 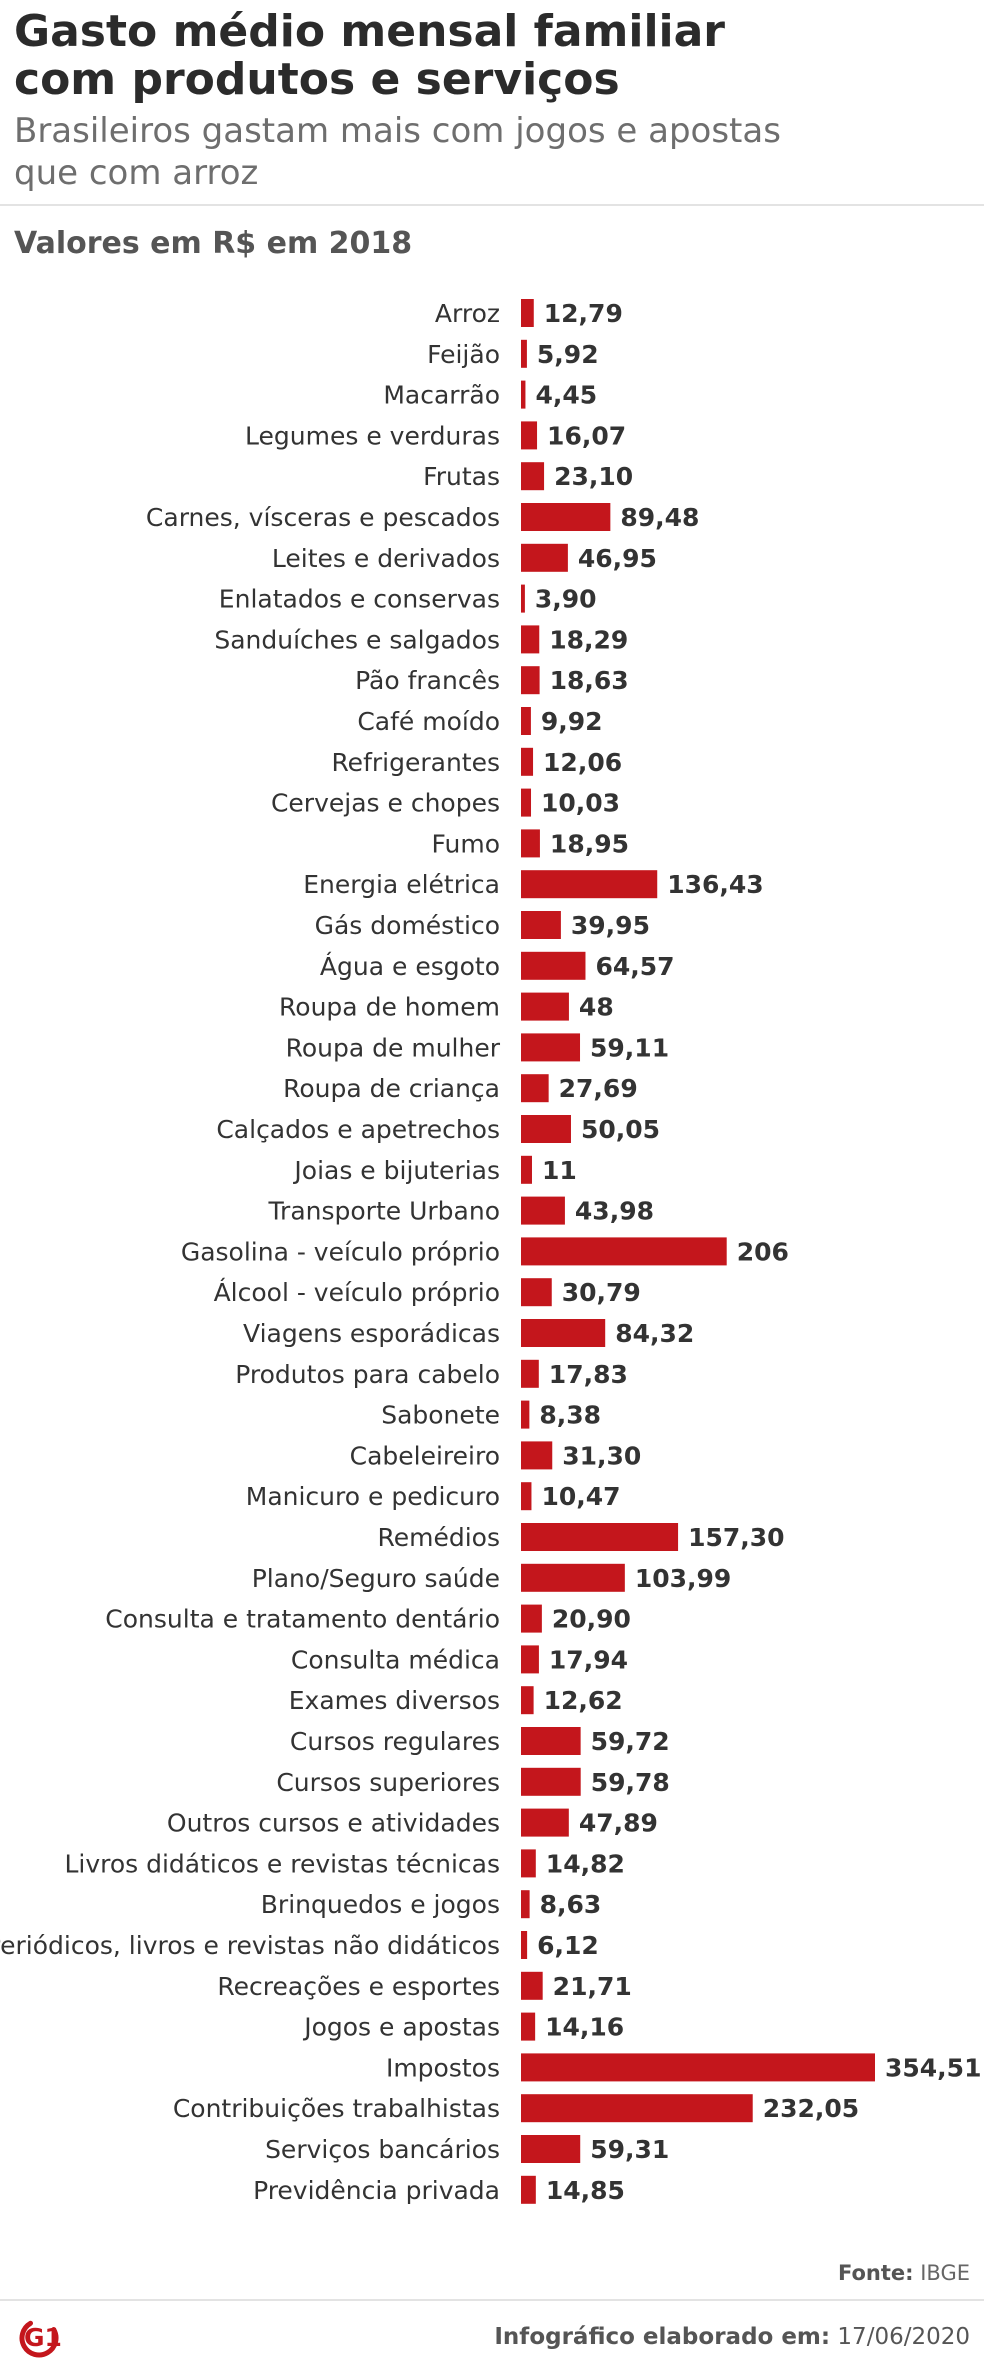 I want to click on bar-group: Cervejas e chopes 10,03, so click(x=445, y=803).